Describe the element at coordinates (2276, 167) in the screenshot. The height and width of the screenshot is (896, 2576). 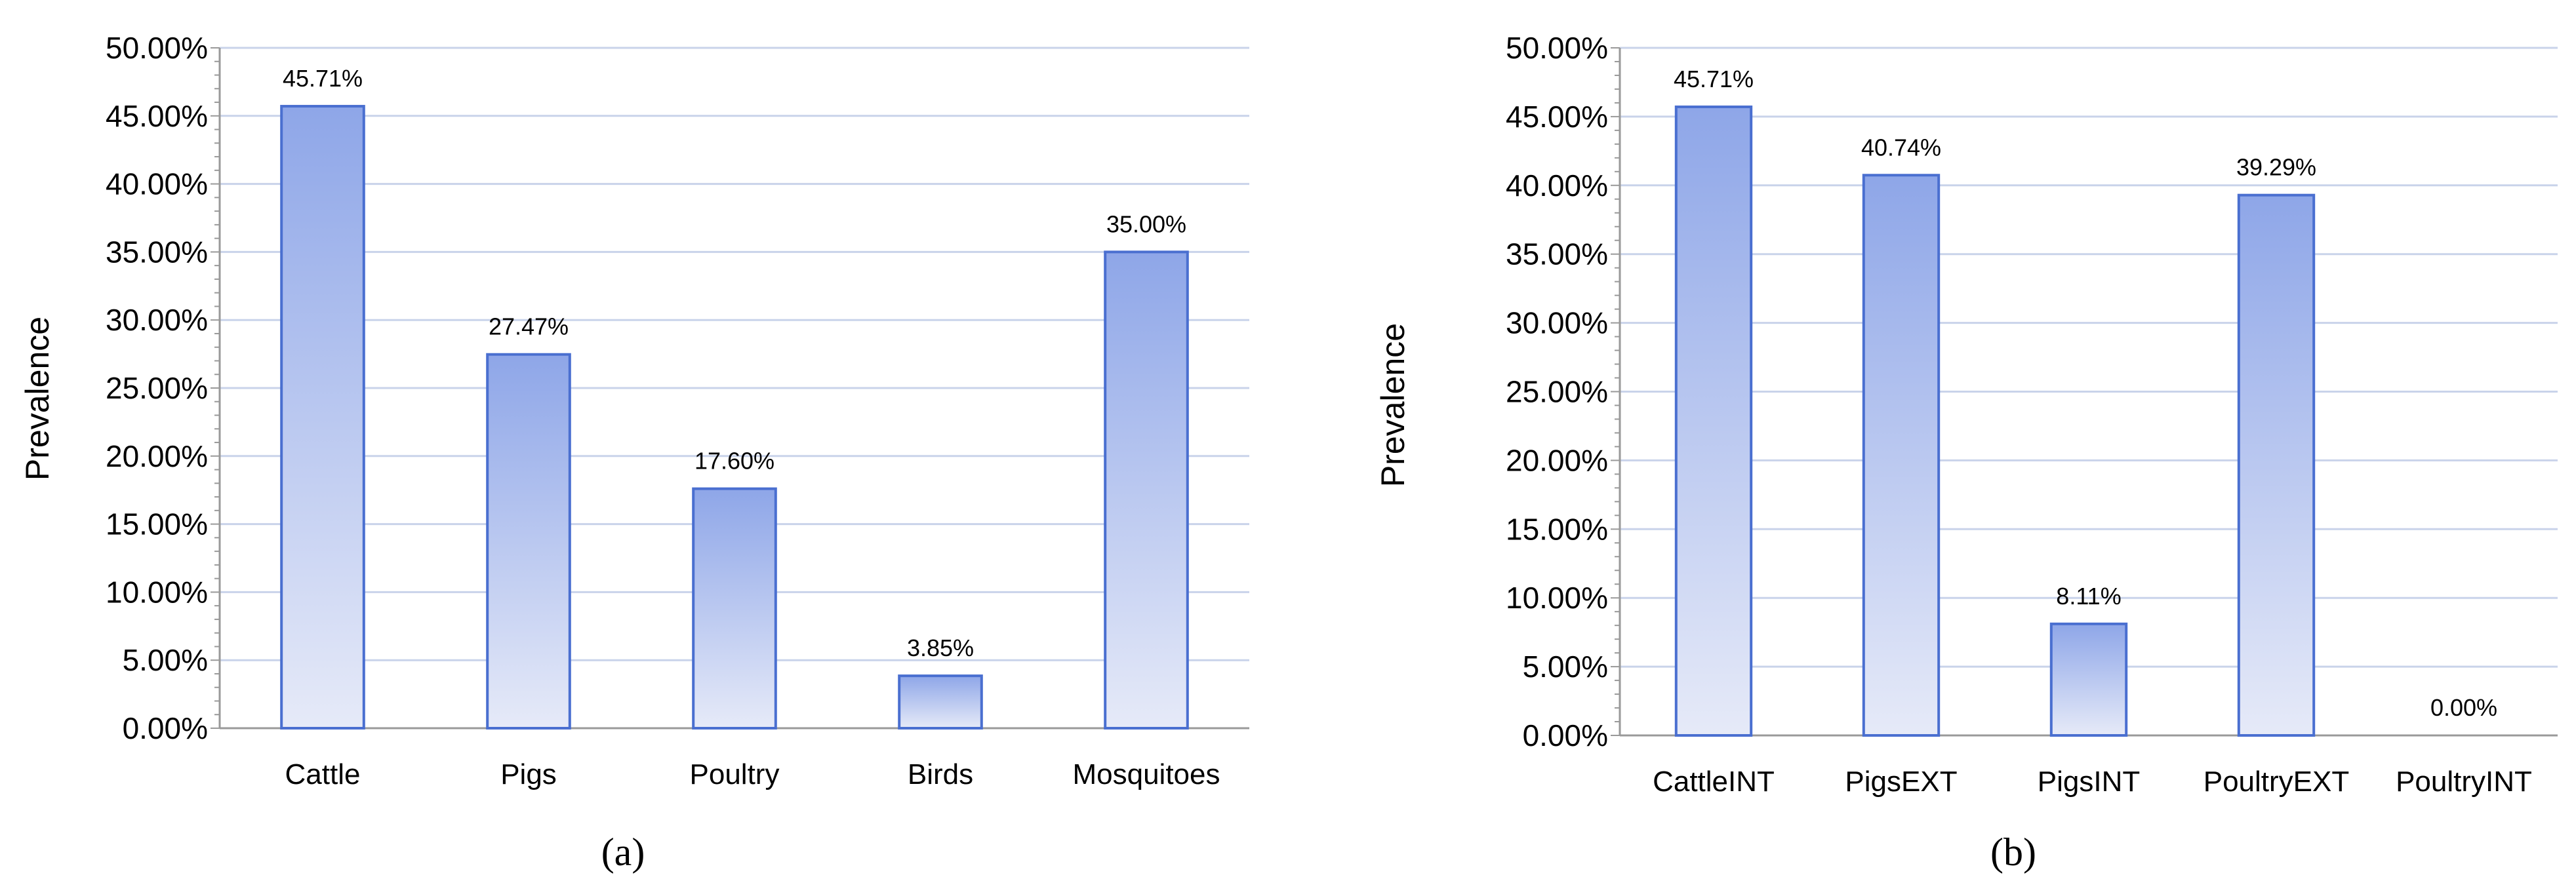
I see `data-label: 39.29%` at that location.